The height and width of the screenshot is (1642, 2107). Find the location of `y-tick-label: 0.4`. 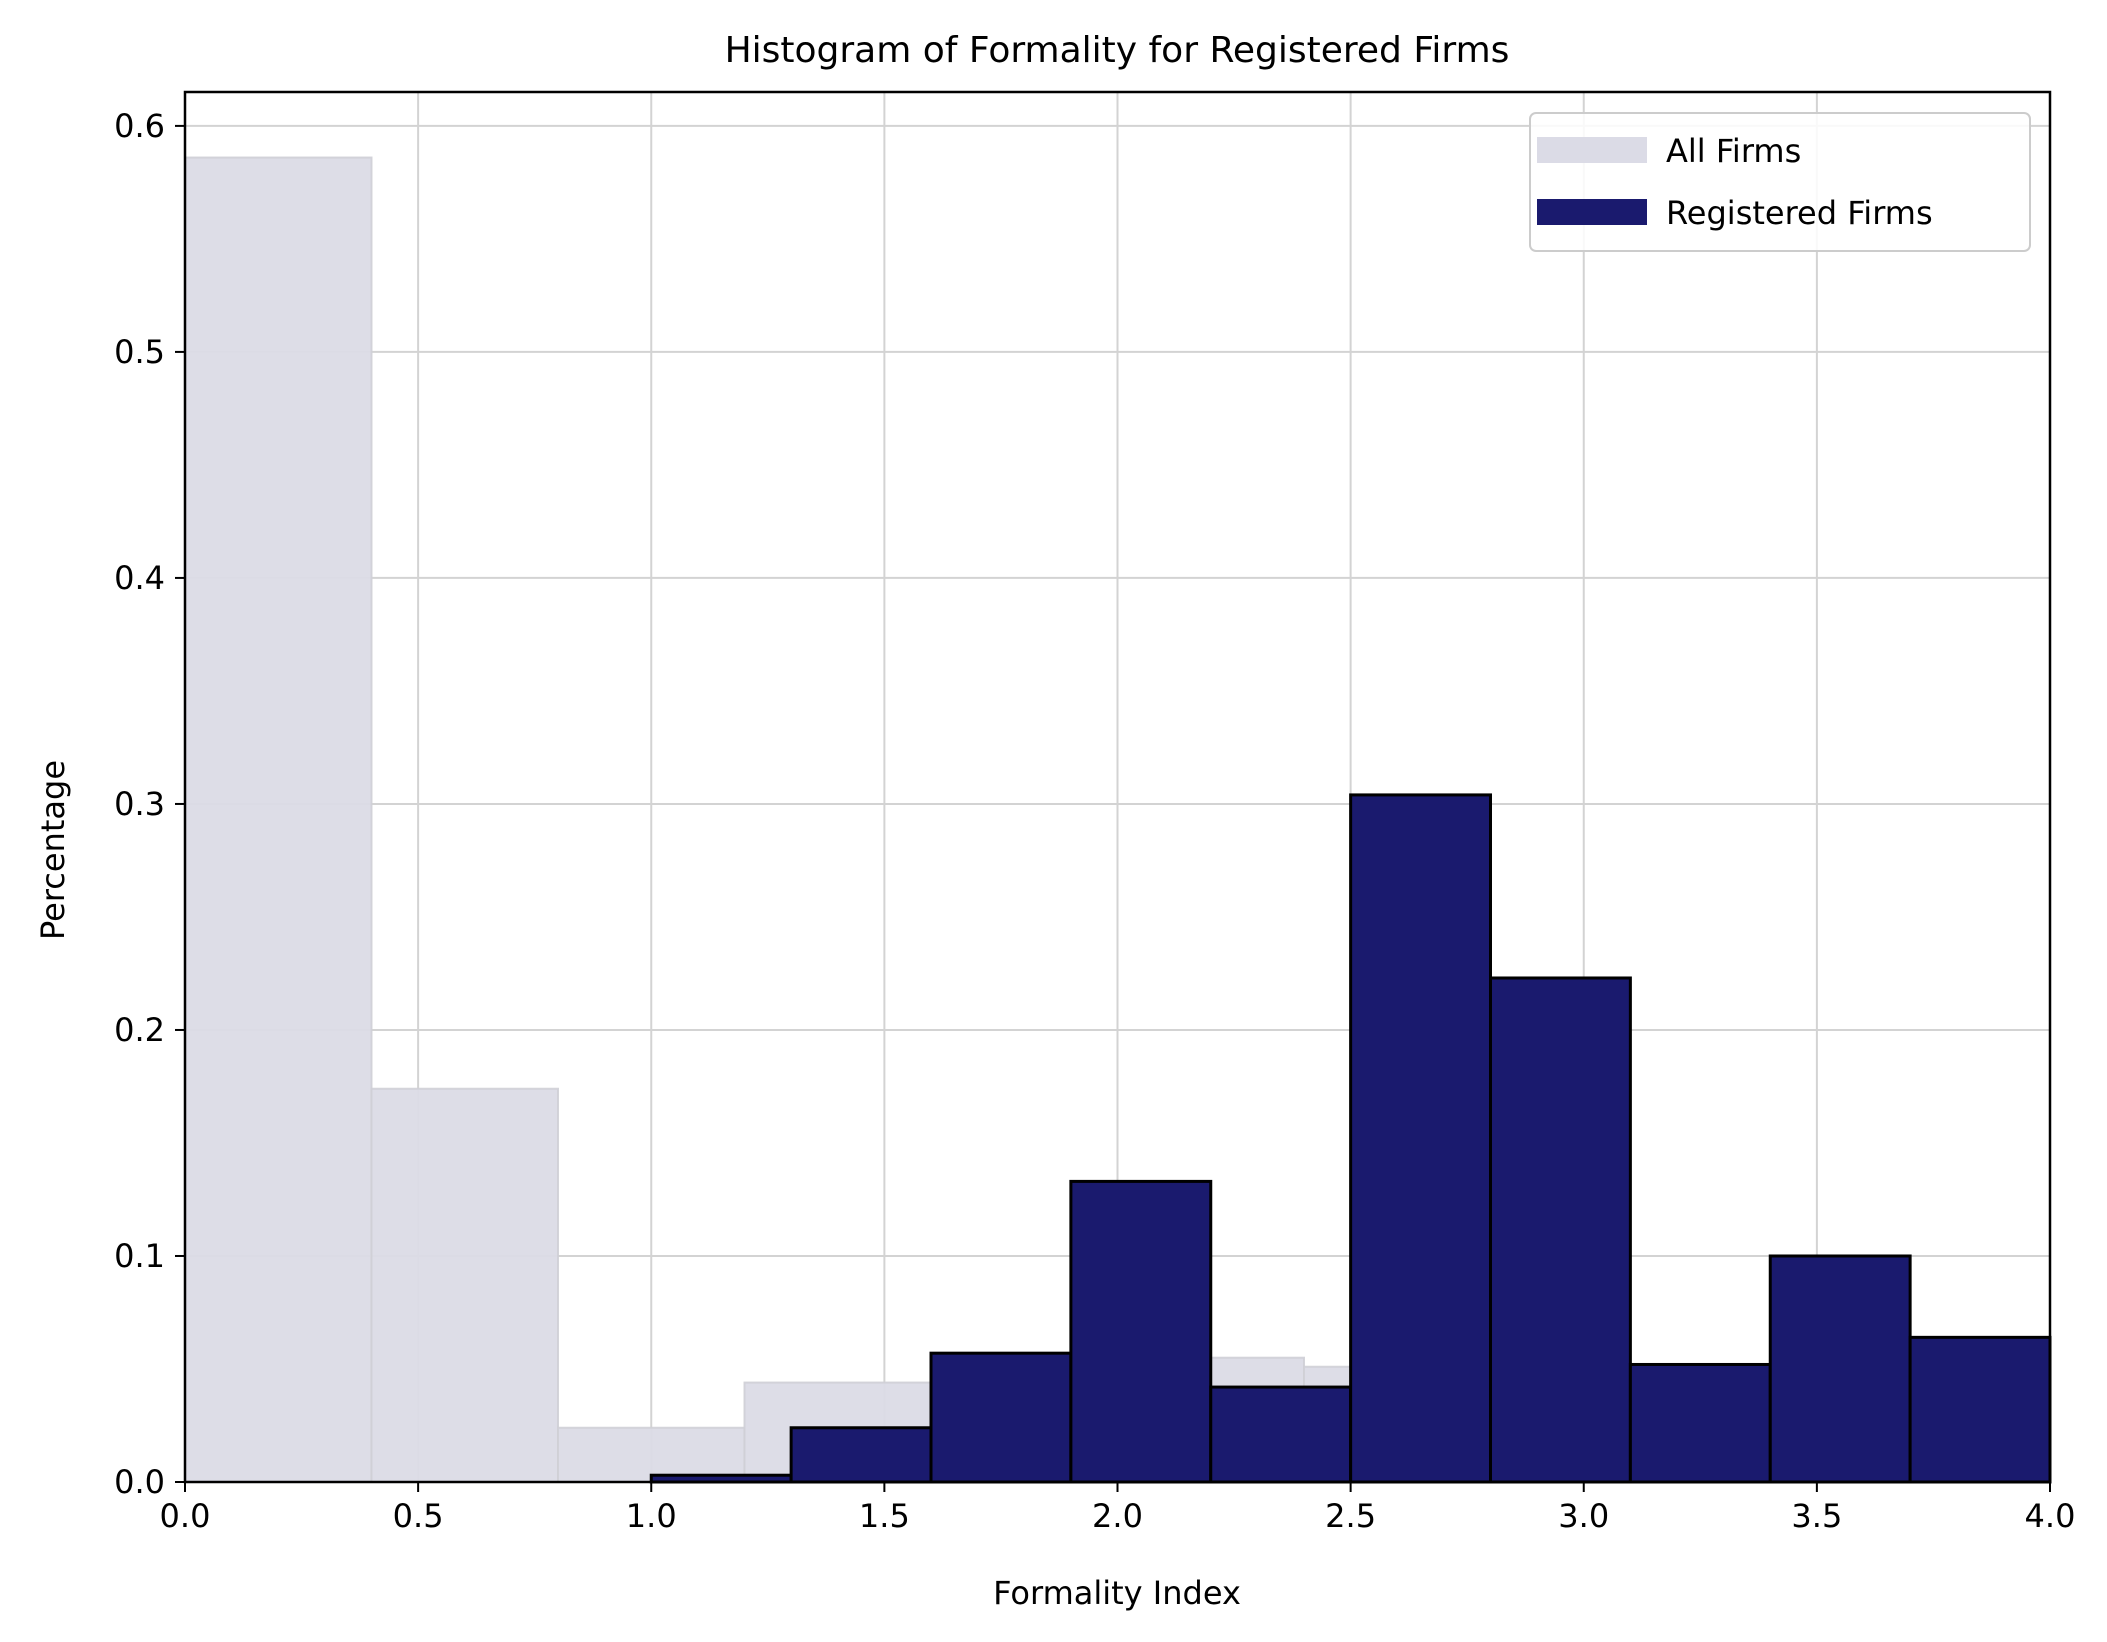

y-tick-label: 0.4 is located at coordinates (139, 578).